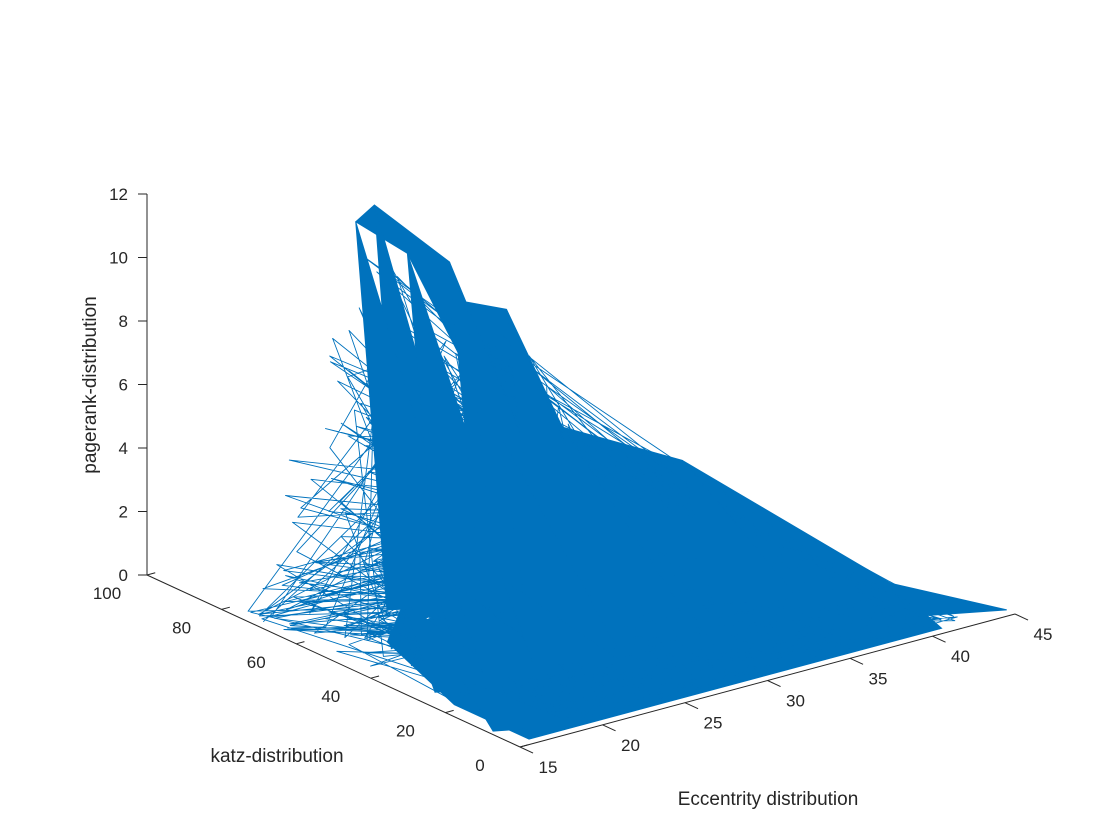 The width and height of the screenshot is (1120, 840). I want to click on y-tick-label: 40, so click(330, 696).